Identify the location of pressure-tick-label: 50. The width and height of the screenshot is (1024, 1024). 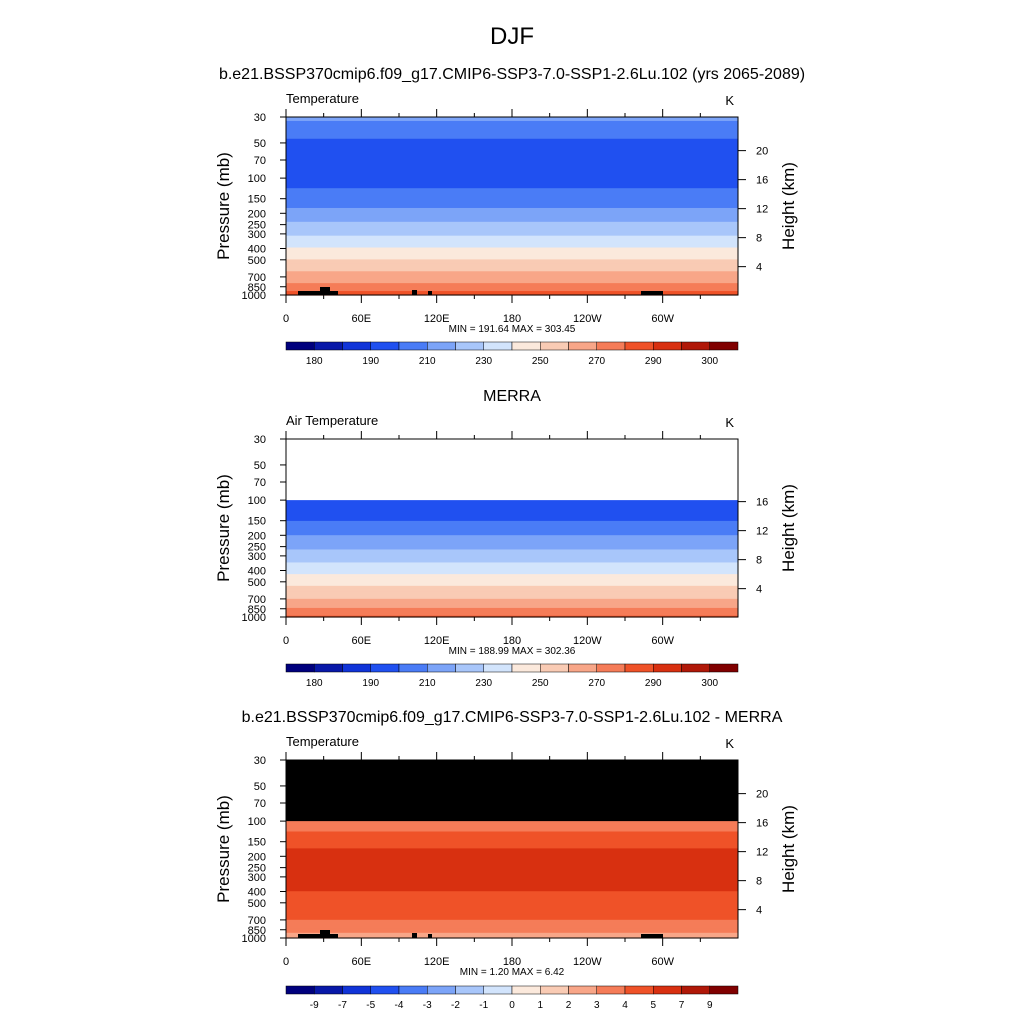
(260, 144).